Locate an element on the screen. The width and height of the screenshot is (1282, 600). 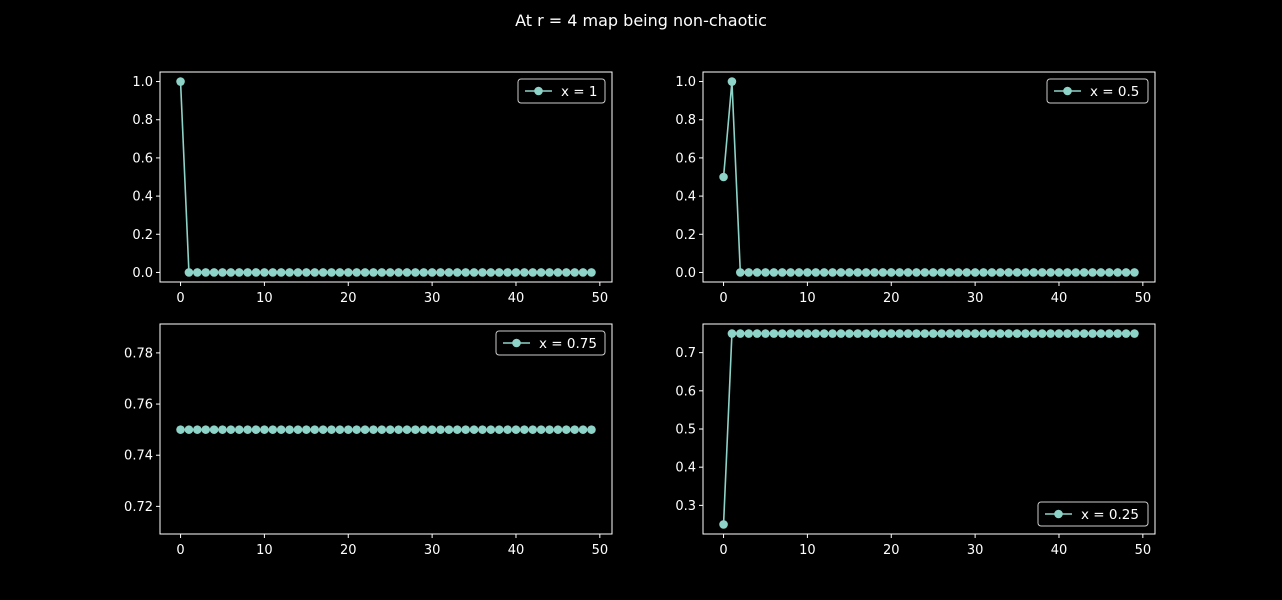
y-tick-label: 0.72 is located at coordinates (138, 507).